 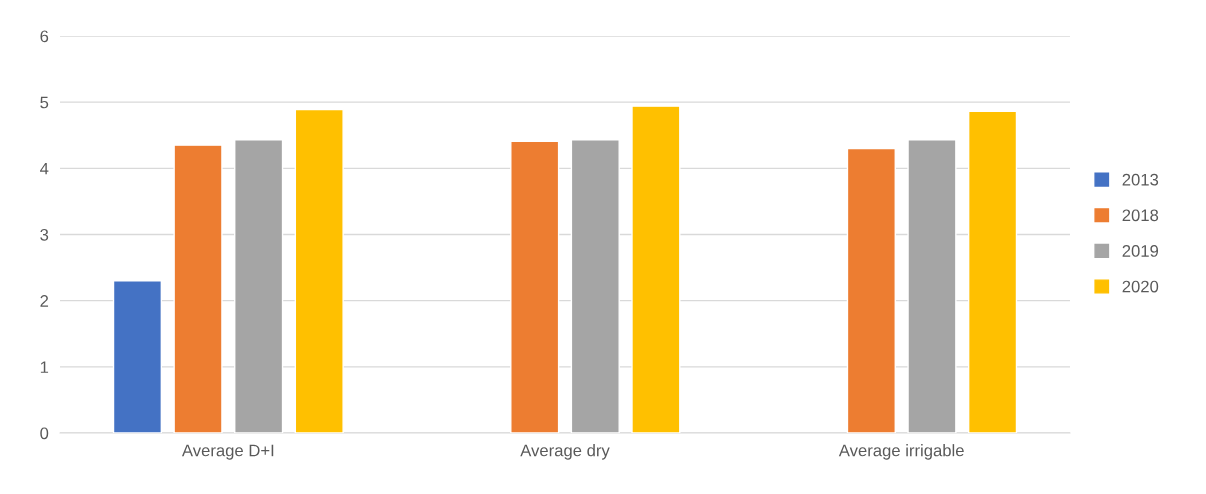 What do you see at coordinates (565, 452) in the screenshot?
I see `x-tick-label: Average dry` at bounding box center [565, 452].